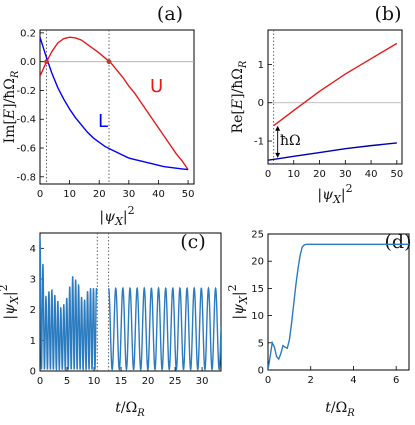 This screenshot has height=425, width=415. I want to click on panel-d-ylabel: |ψX|2, so click(238, 301).